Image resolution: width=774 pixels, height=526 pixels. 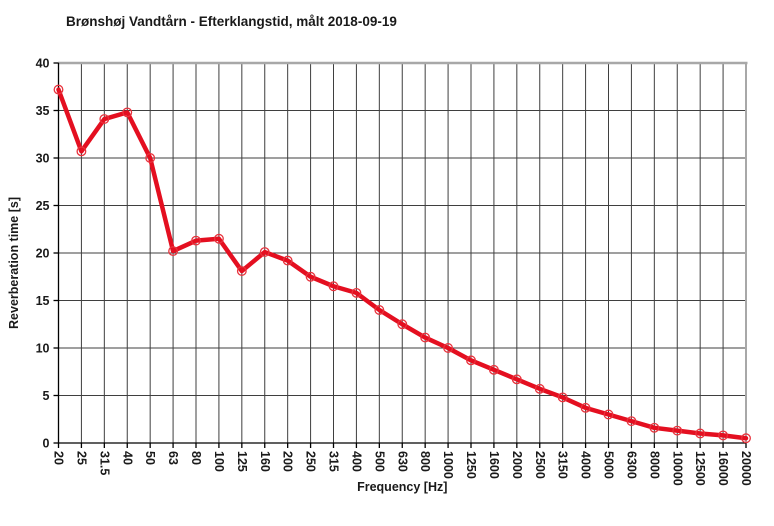 I want to click on x-tick-label: 800, so click(x=425, y=461).